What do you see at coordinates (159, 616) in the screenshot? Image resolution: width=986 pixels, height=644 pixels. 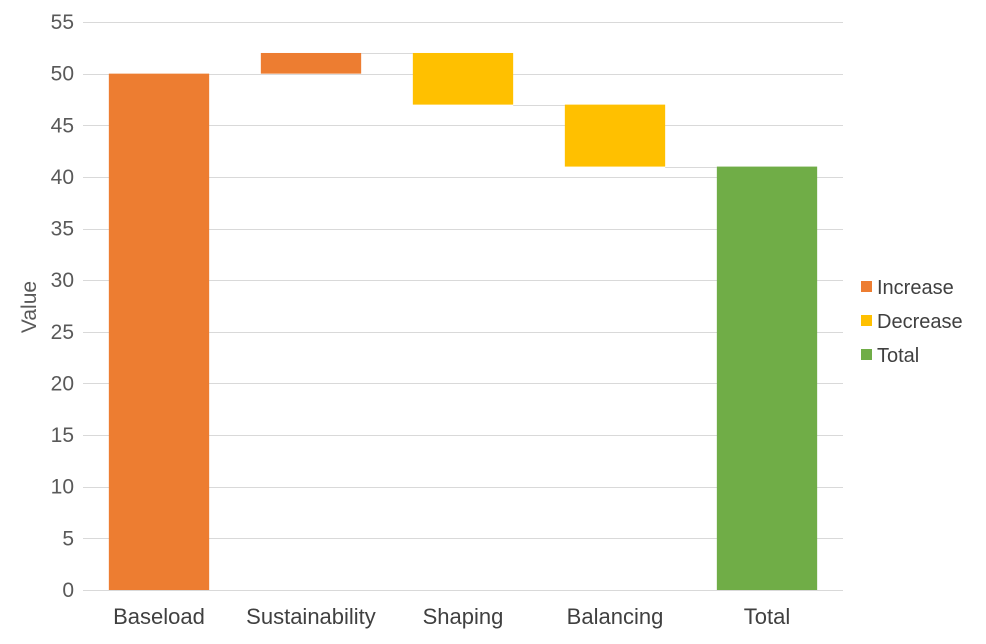 I see `x-category-label-baseload: Baseload` at bounding box center [159, 616].